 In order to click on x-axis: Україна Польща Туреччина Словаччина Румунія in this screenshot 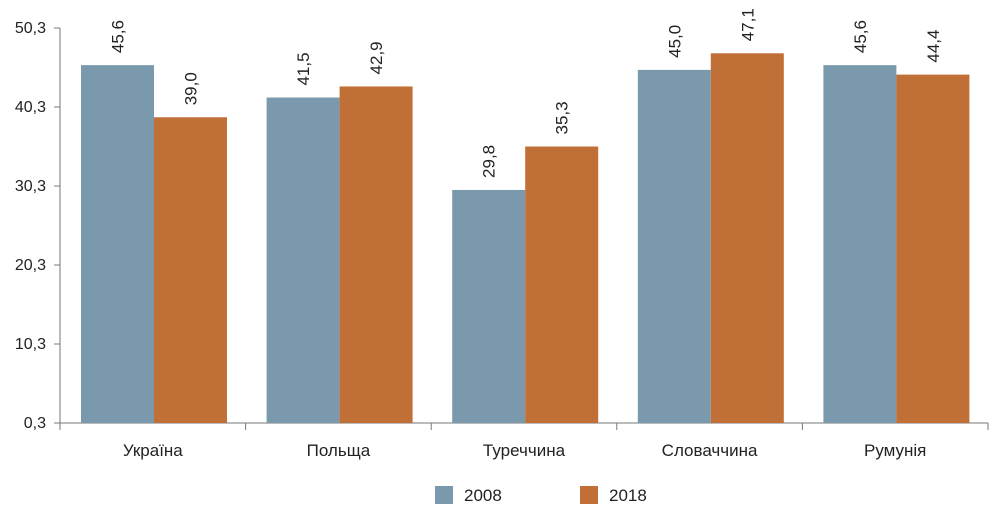, I will do `click(524, 441)`.